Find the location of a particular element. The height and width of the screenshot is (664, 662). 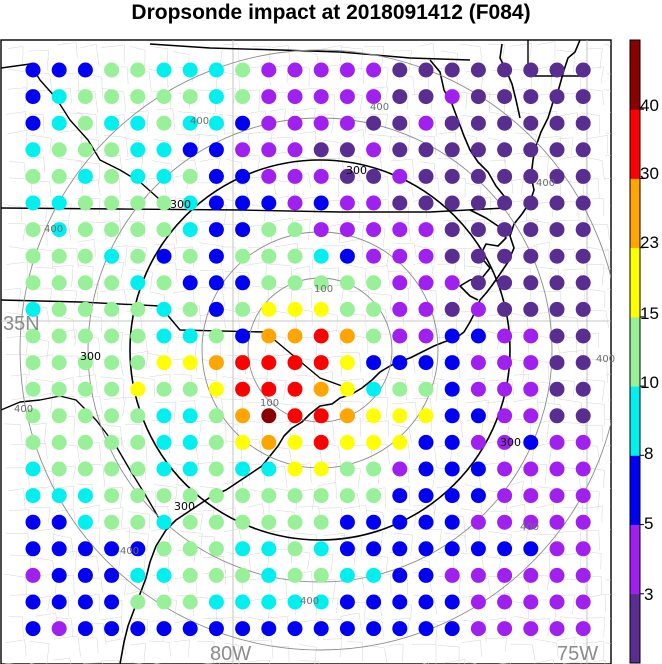

colorbar-swatch is located at coordinates (635, 144).